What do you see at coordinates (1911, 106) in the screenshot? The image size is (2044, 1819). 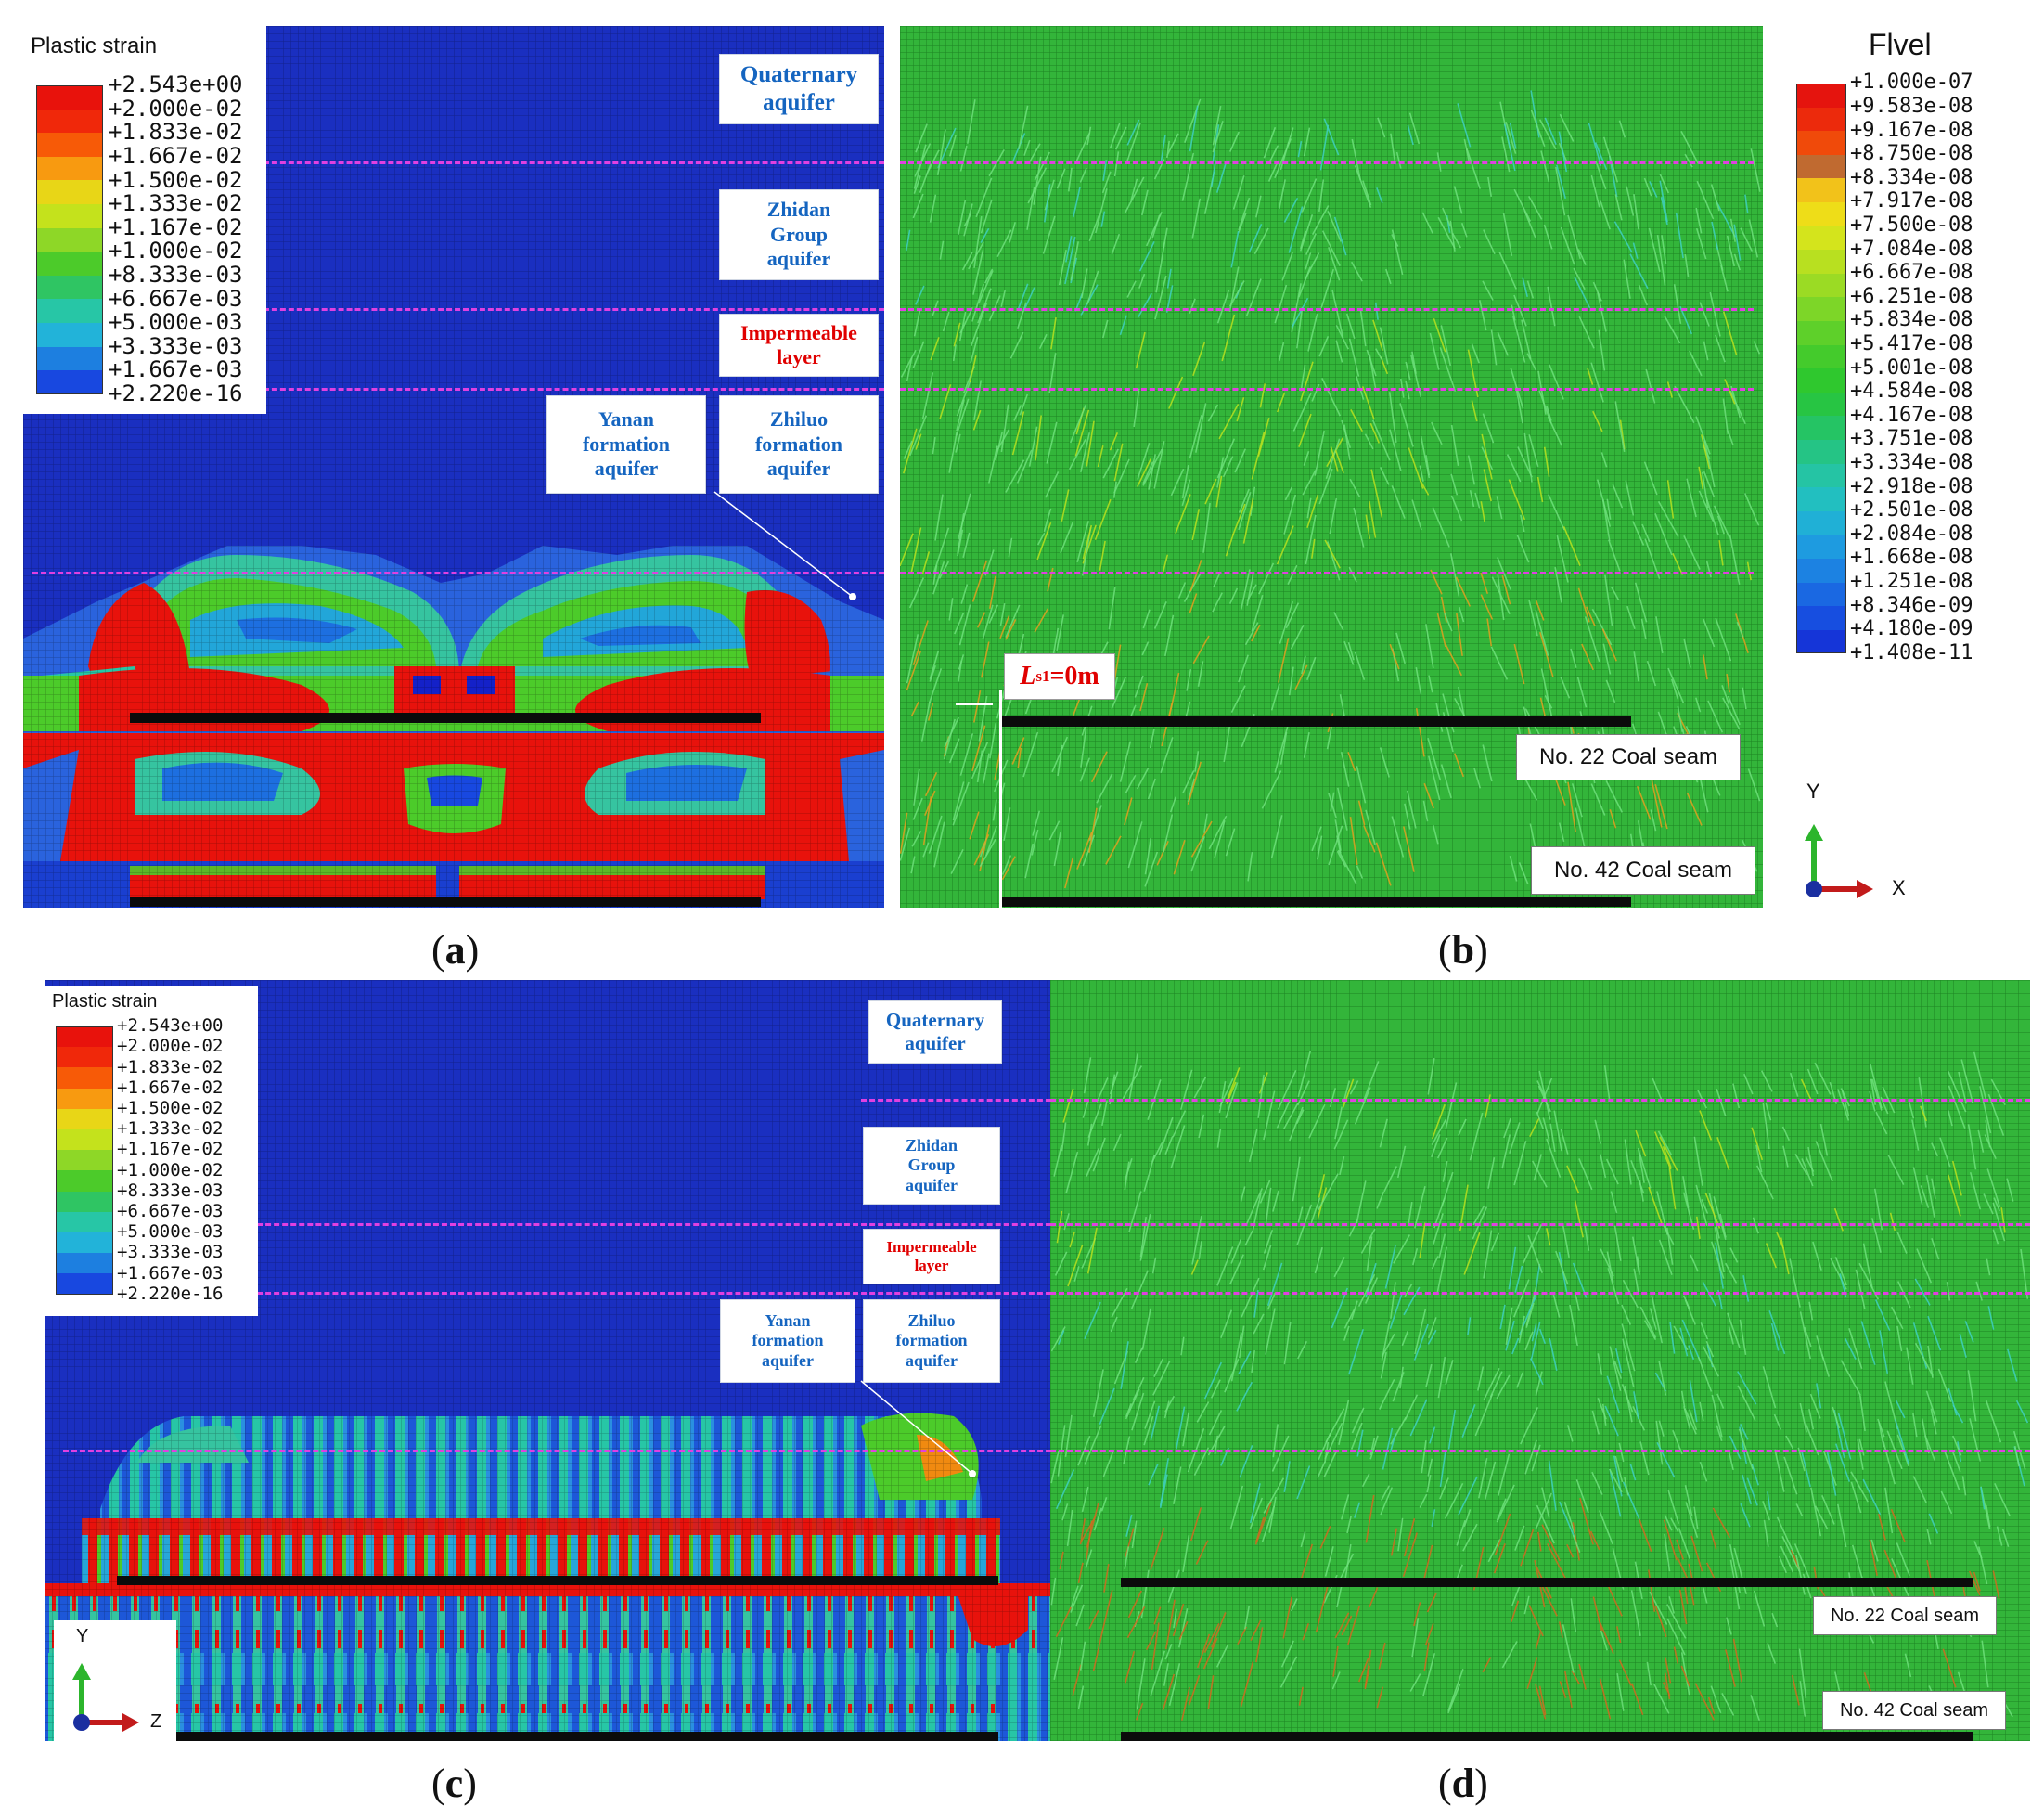 I see `legend-value: +9.583e-08` at bounding box center [1911, 106].